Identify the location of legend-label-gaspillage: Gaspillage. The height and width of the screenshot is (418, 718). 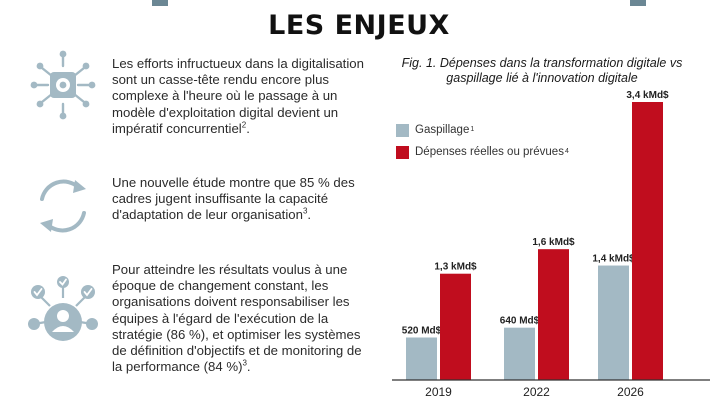
(442, 130).